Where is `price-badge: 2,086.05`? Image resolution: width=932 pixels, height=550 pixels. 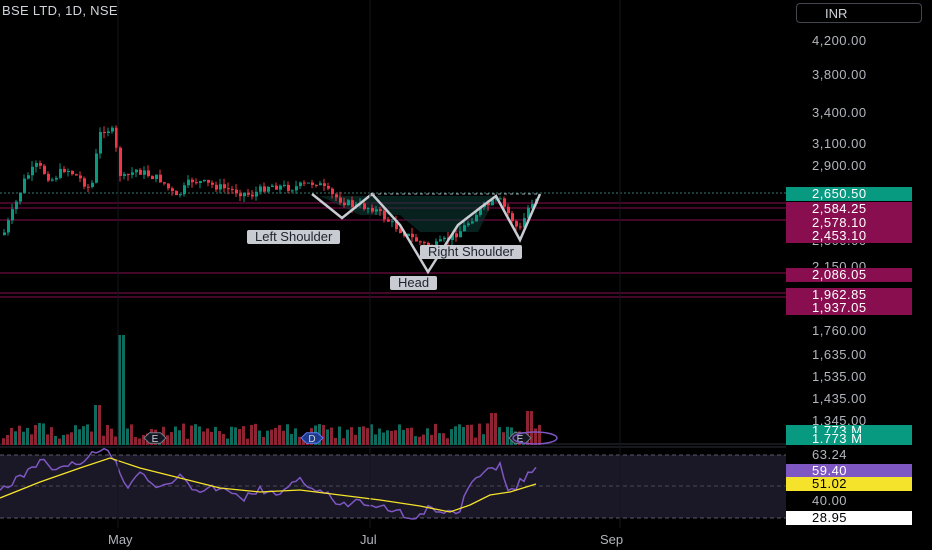 price-badge: 2,086.05 is located at coordinates (849, 275).